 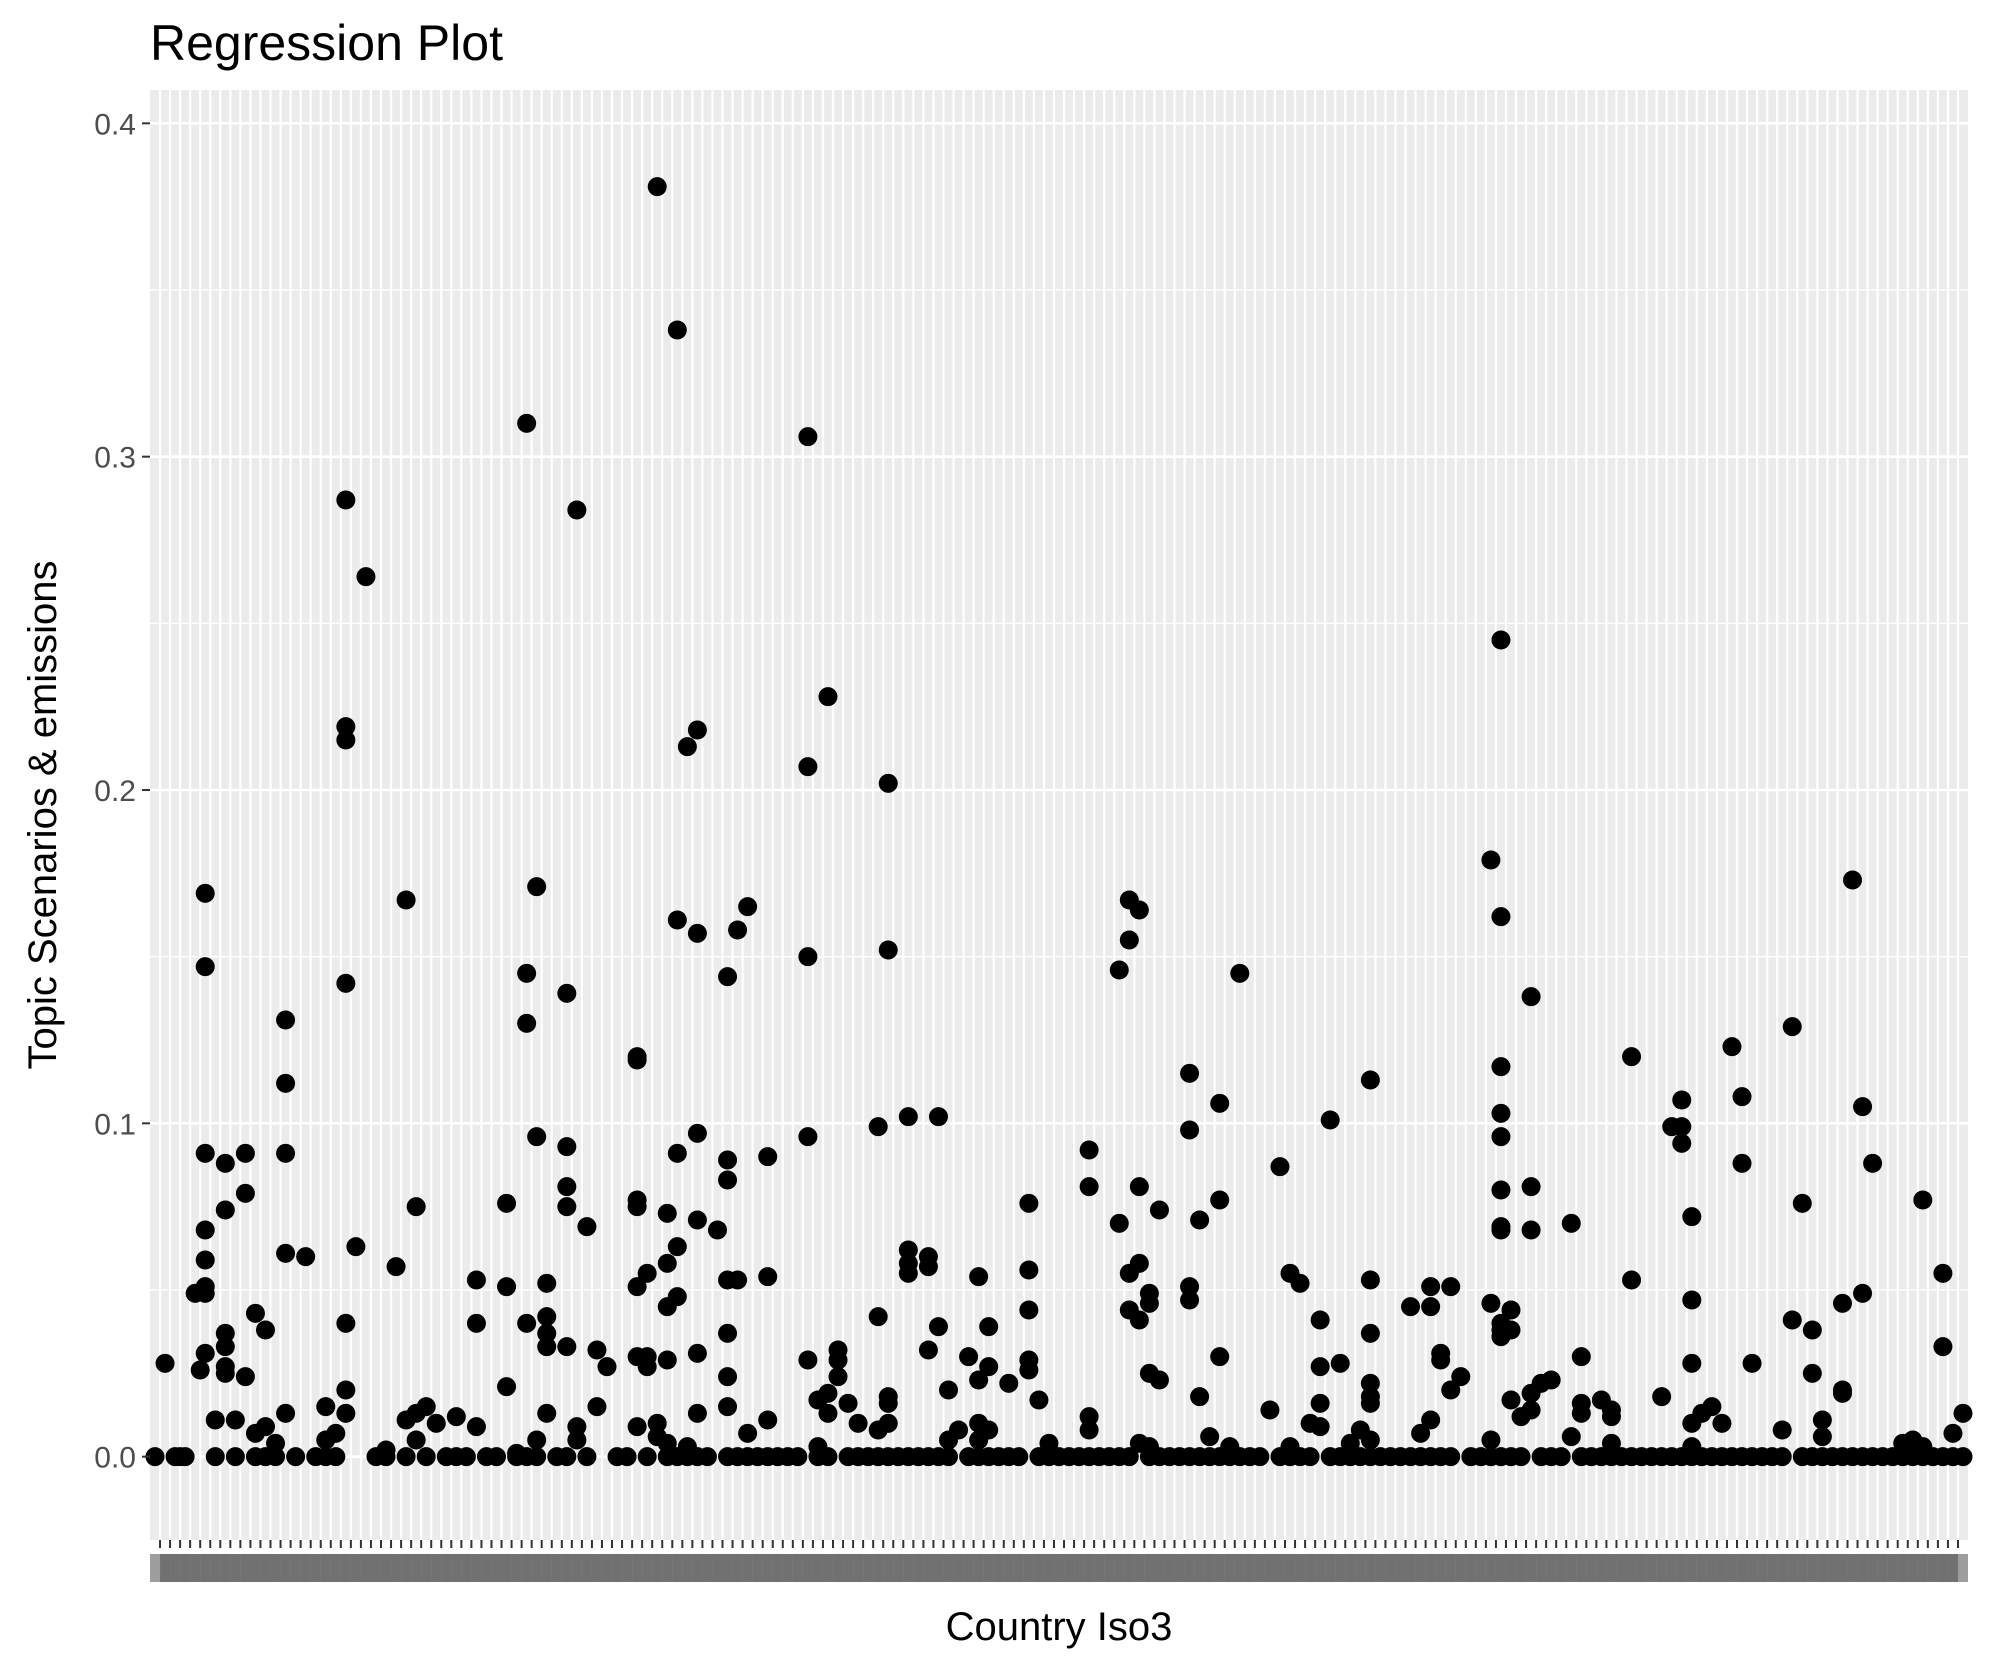 I want to click on x-axis-title: Country Iso3, so click(x=1059, y=1627).